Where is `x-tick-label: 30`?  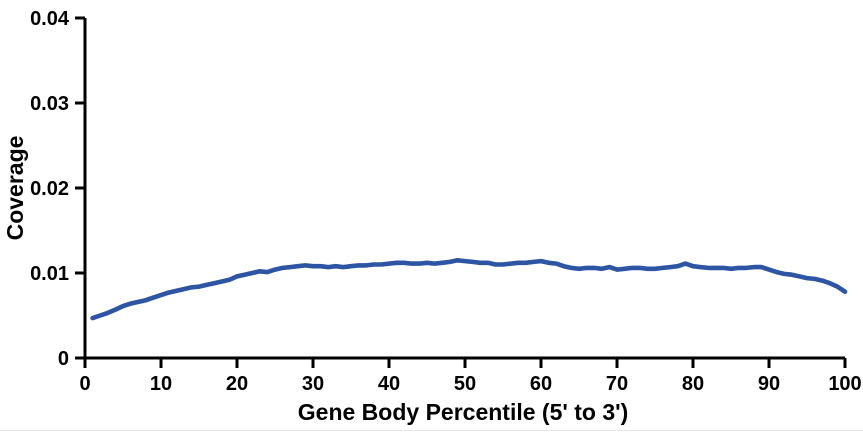 x-tick-label: 30 is located at coordinates (313, 384).